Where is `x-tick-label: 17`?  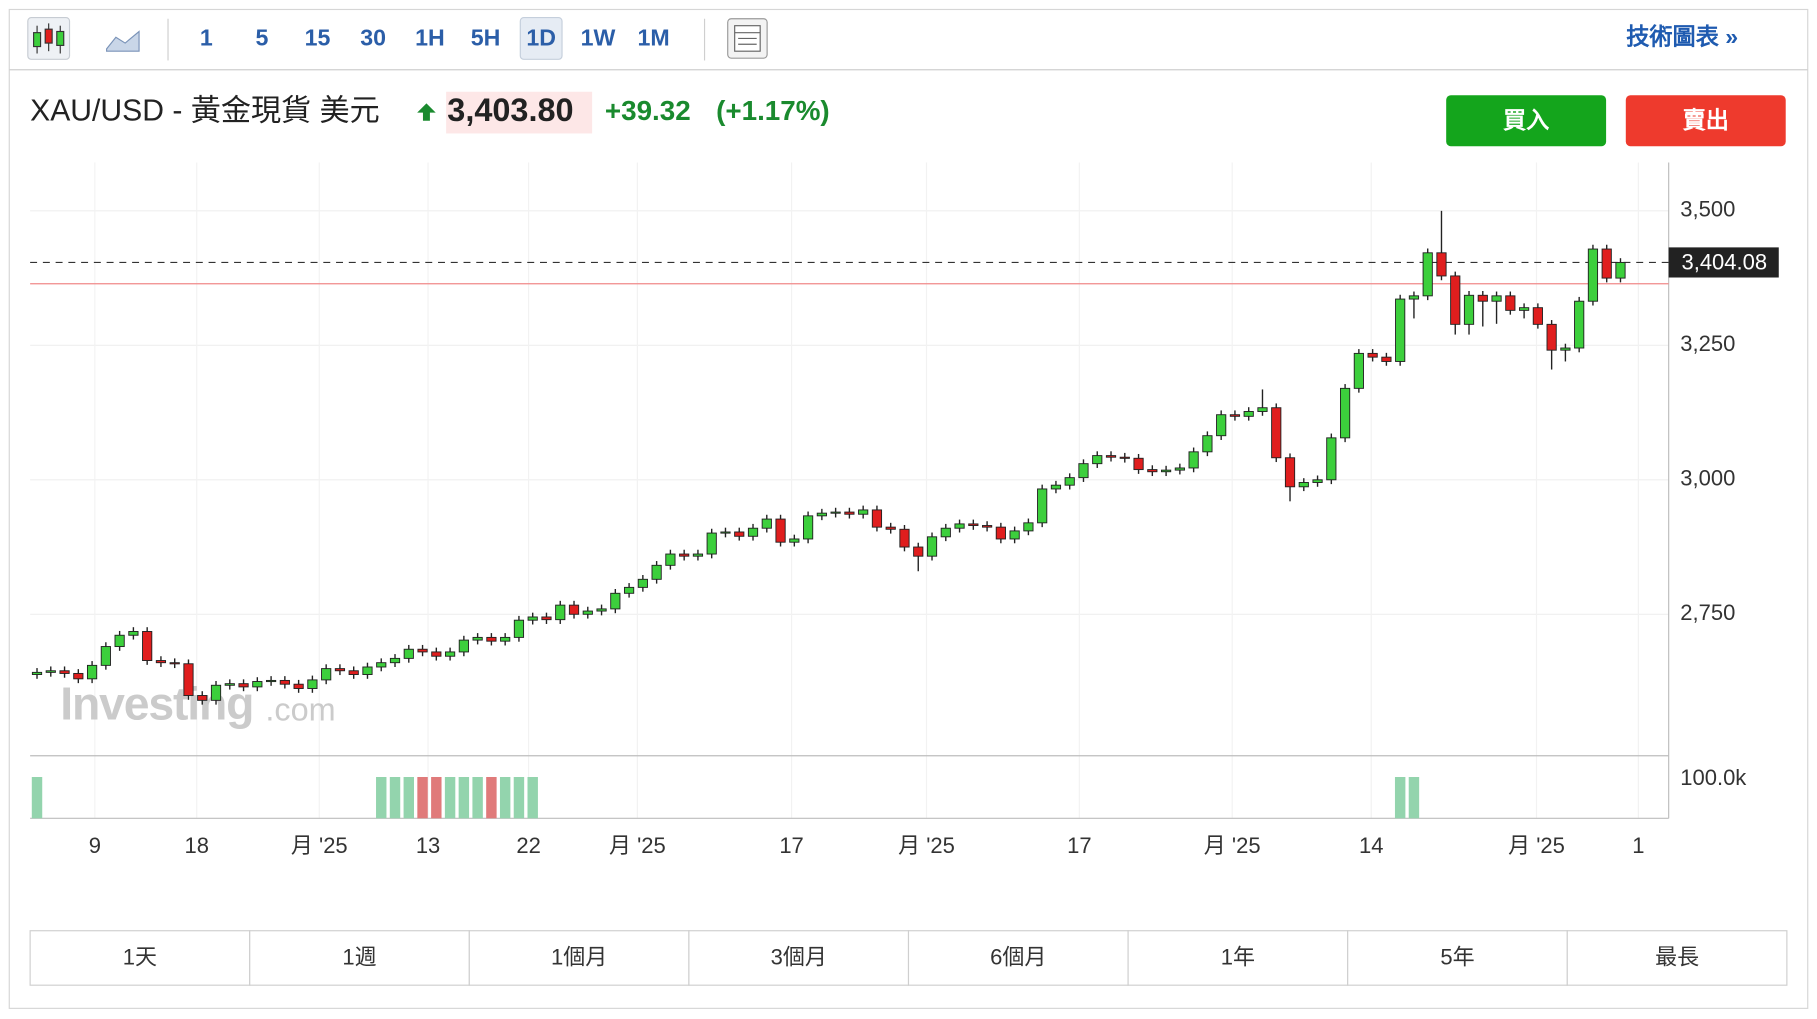 x-tick-label: 17 is located at coordinates (791, 845).